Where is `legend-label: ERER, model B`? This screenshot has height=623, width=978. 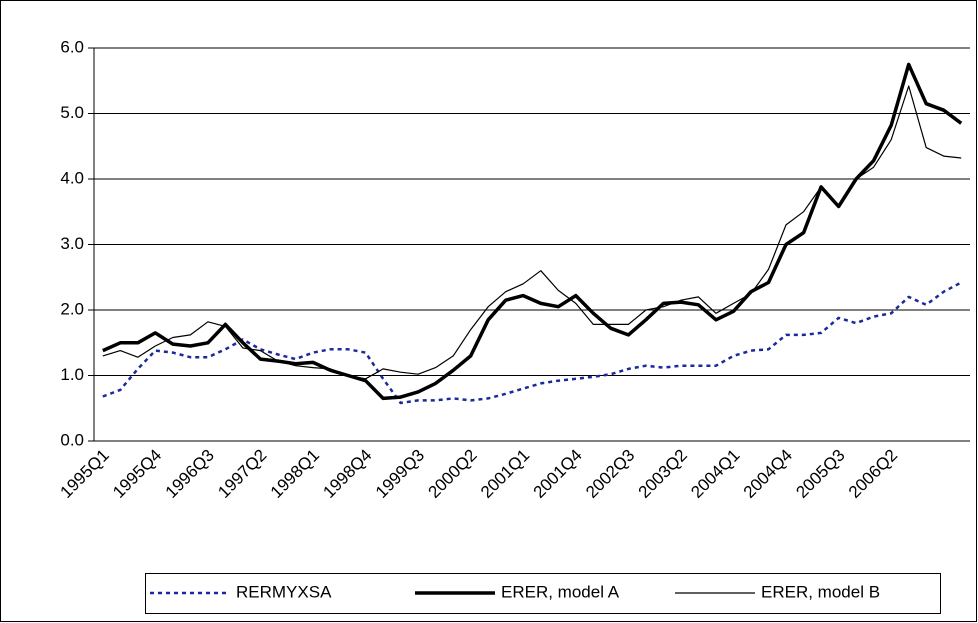
legend-label: ERER, model B is located at coordinates (820, 591).